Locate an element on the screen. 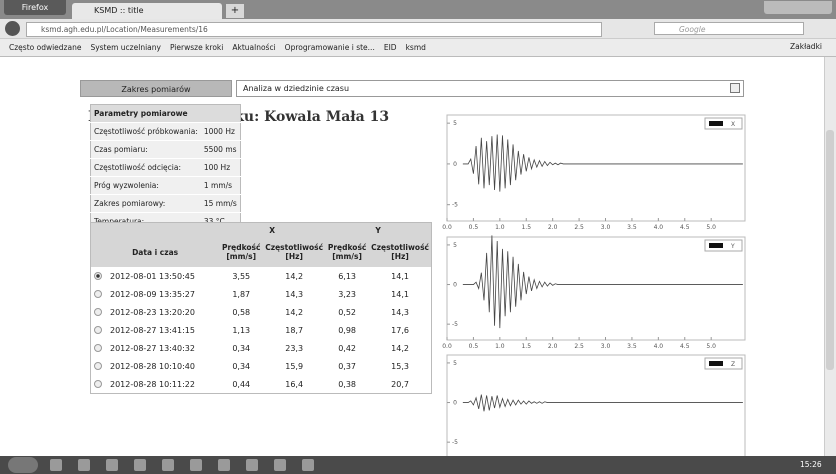  legend-label: X is located at coordinates (733, 124).